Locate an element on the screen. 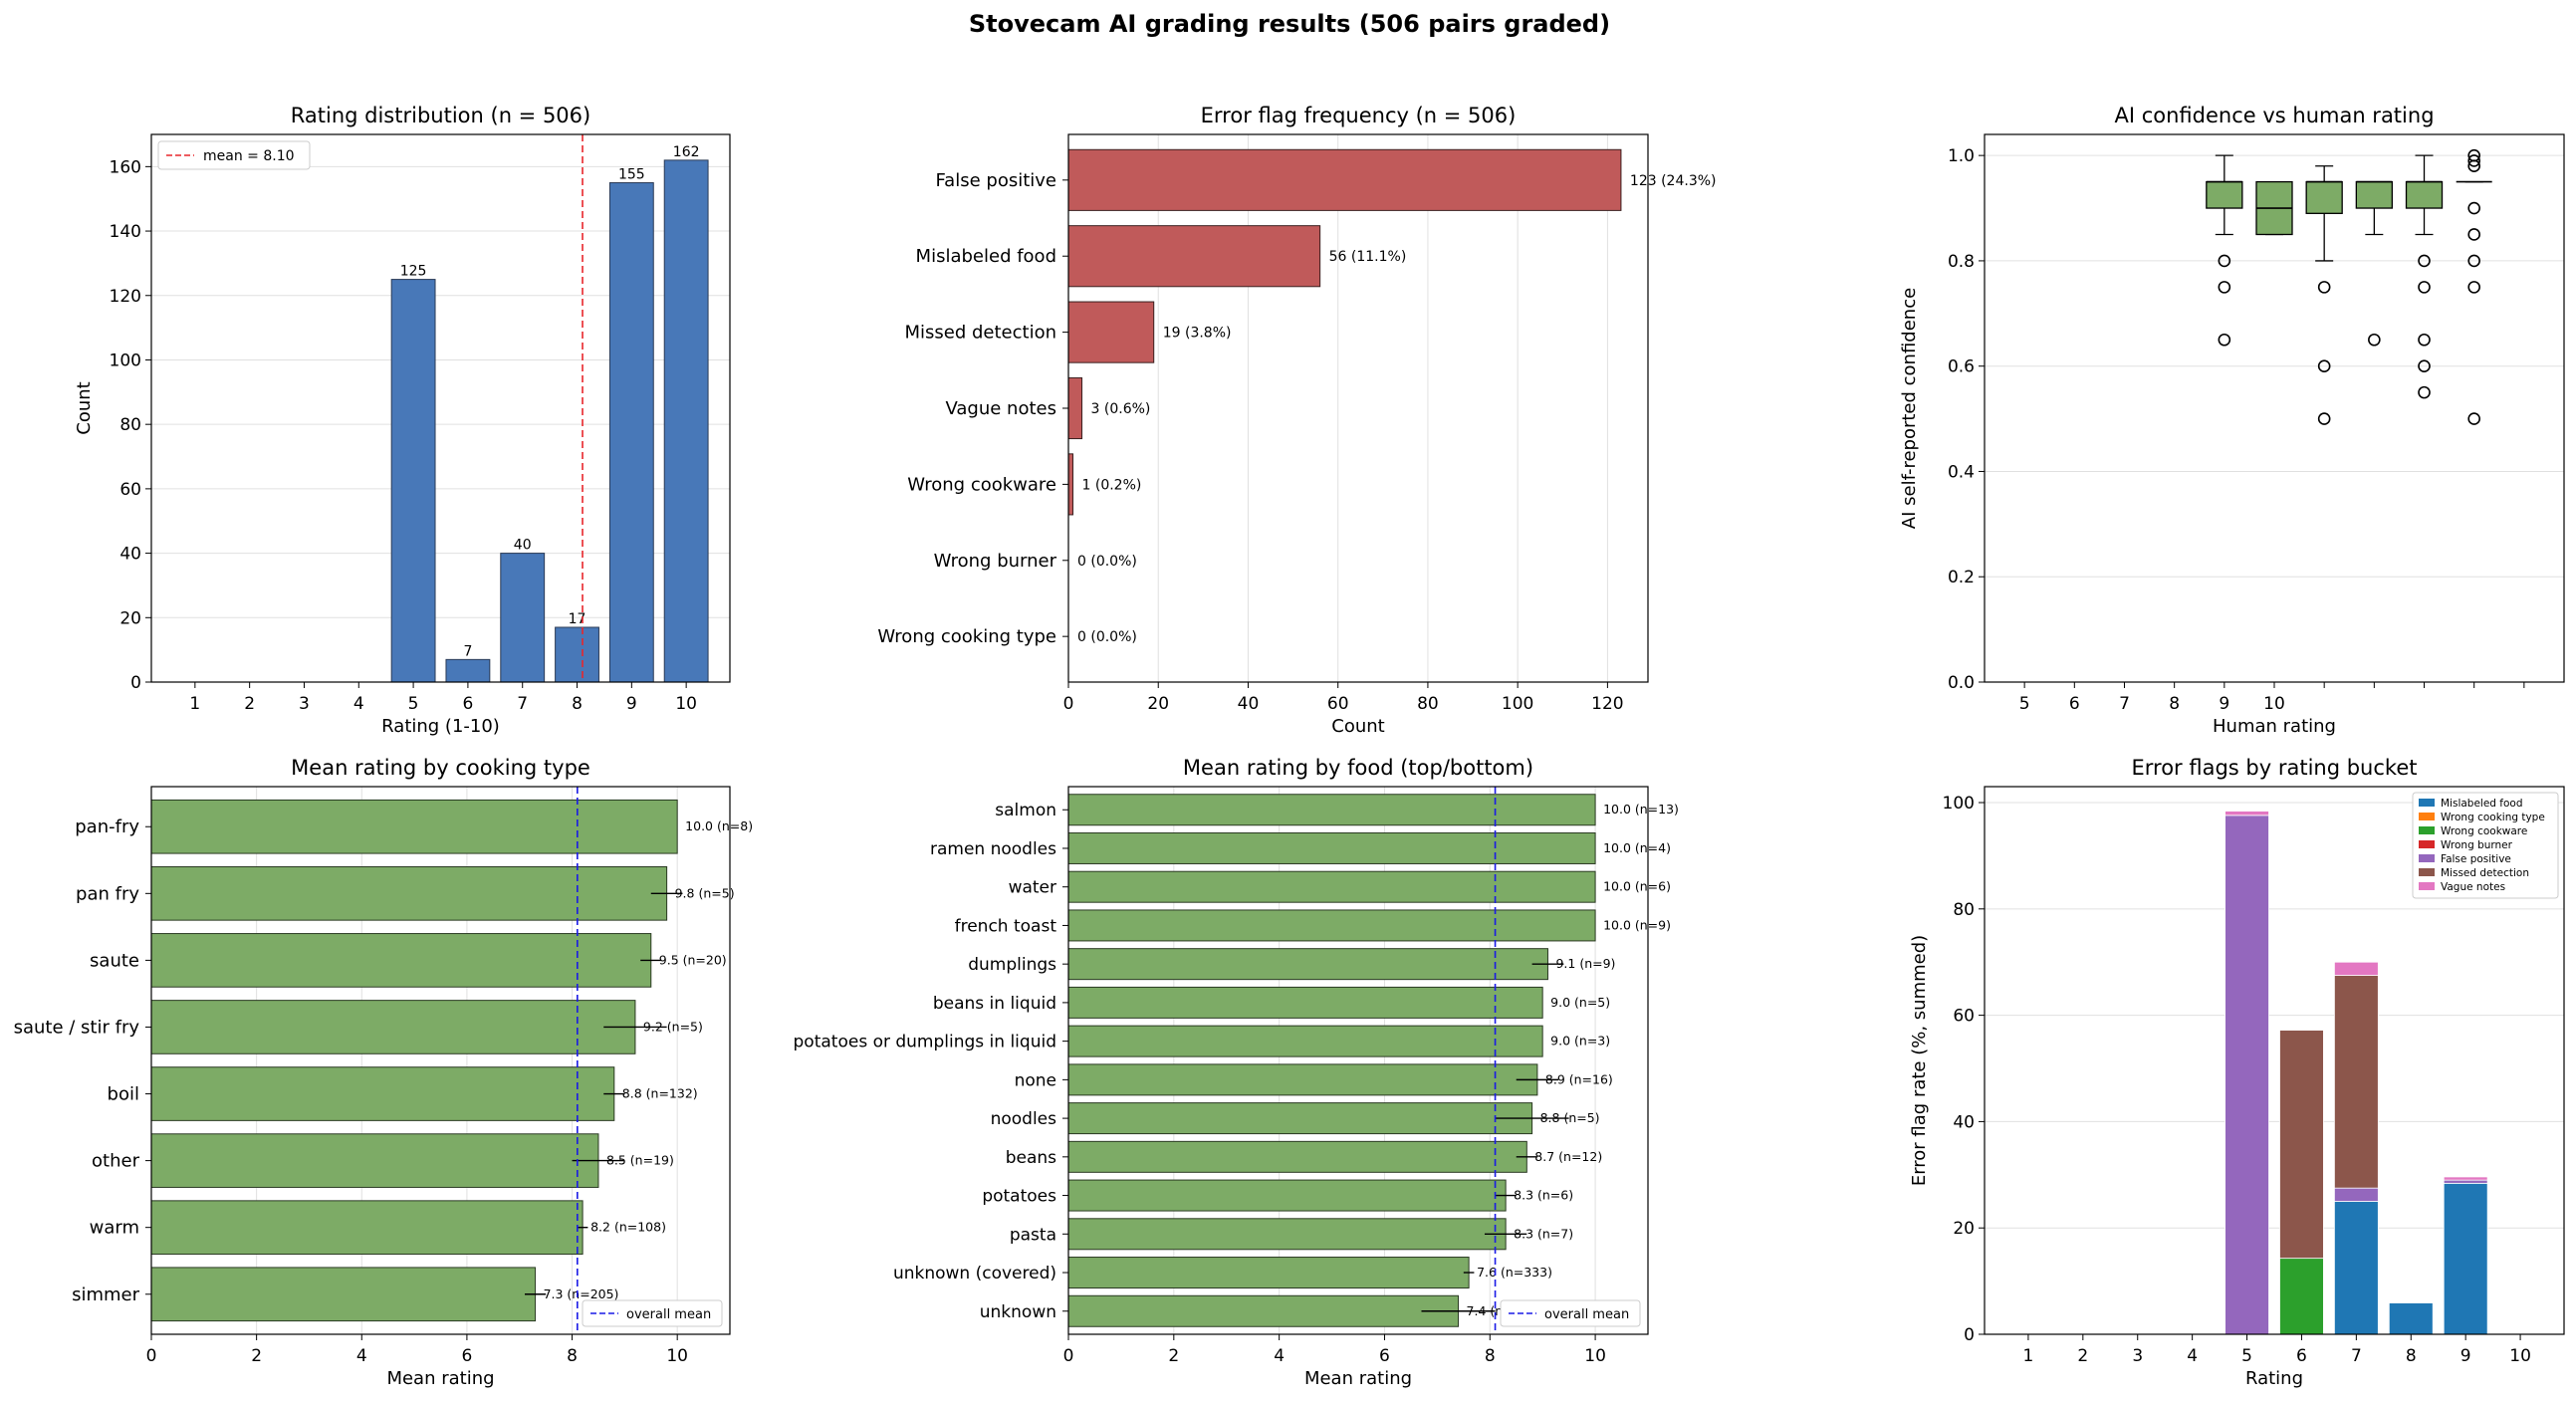 Image resolution: width=2576 pixels, height=1401 pixels. x-tick-label: 0 is located at coordinates (151, 1356).